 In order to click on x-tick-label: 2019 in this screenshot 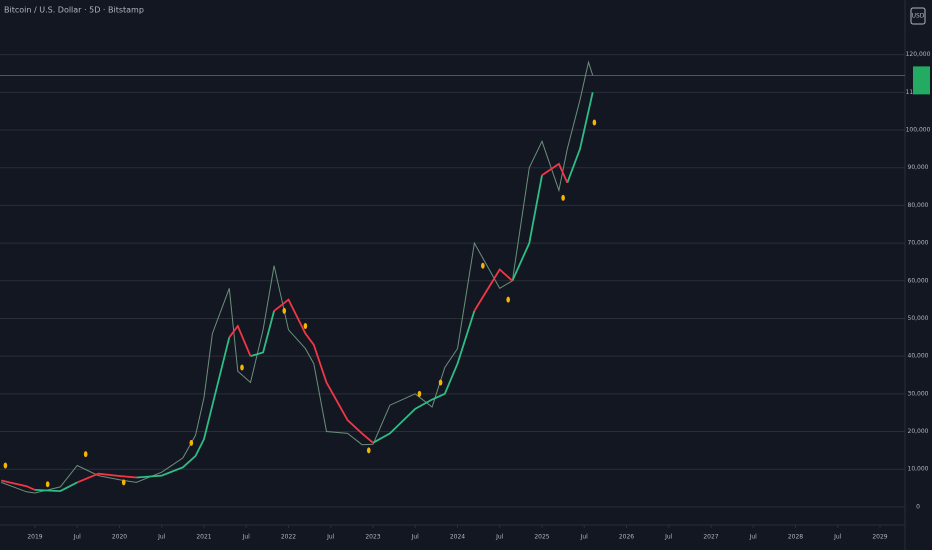, I will do `click(34, 537)`.